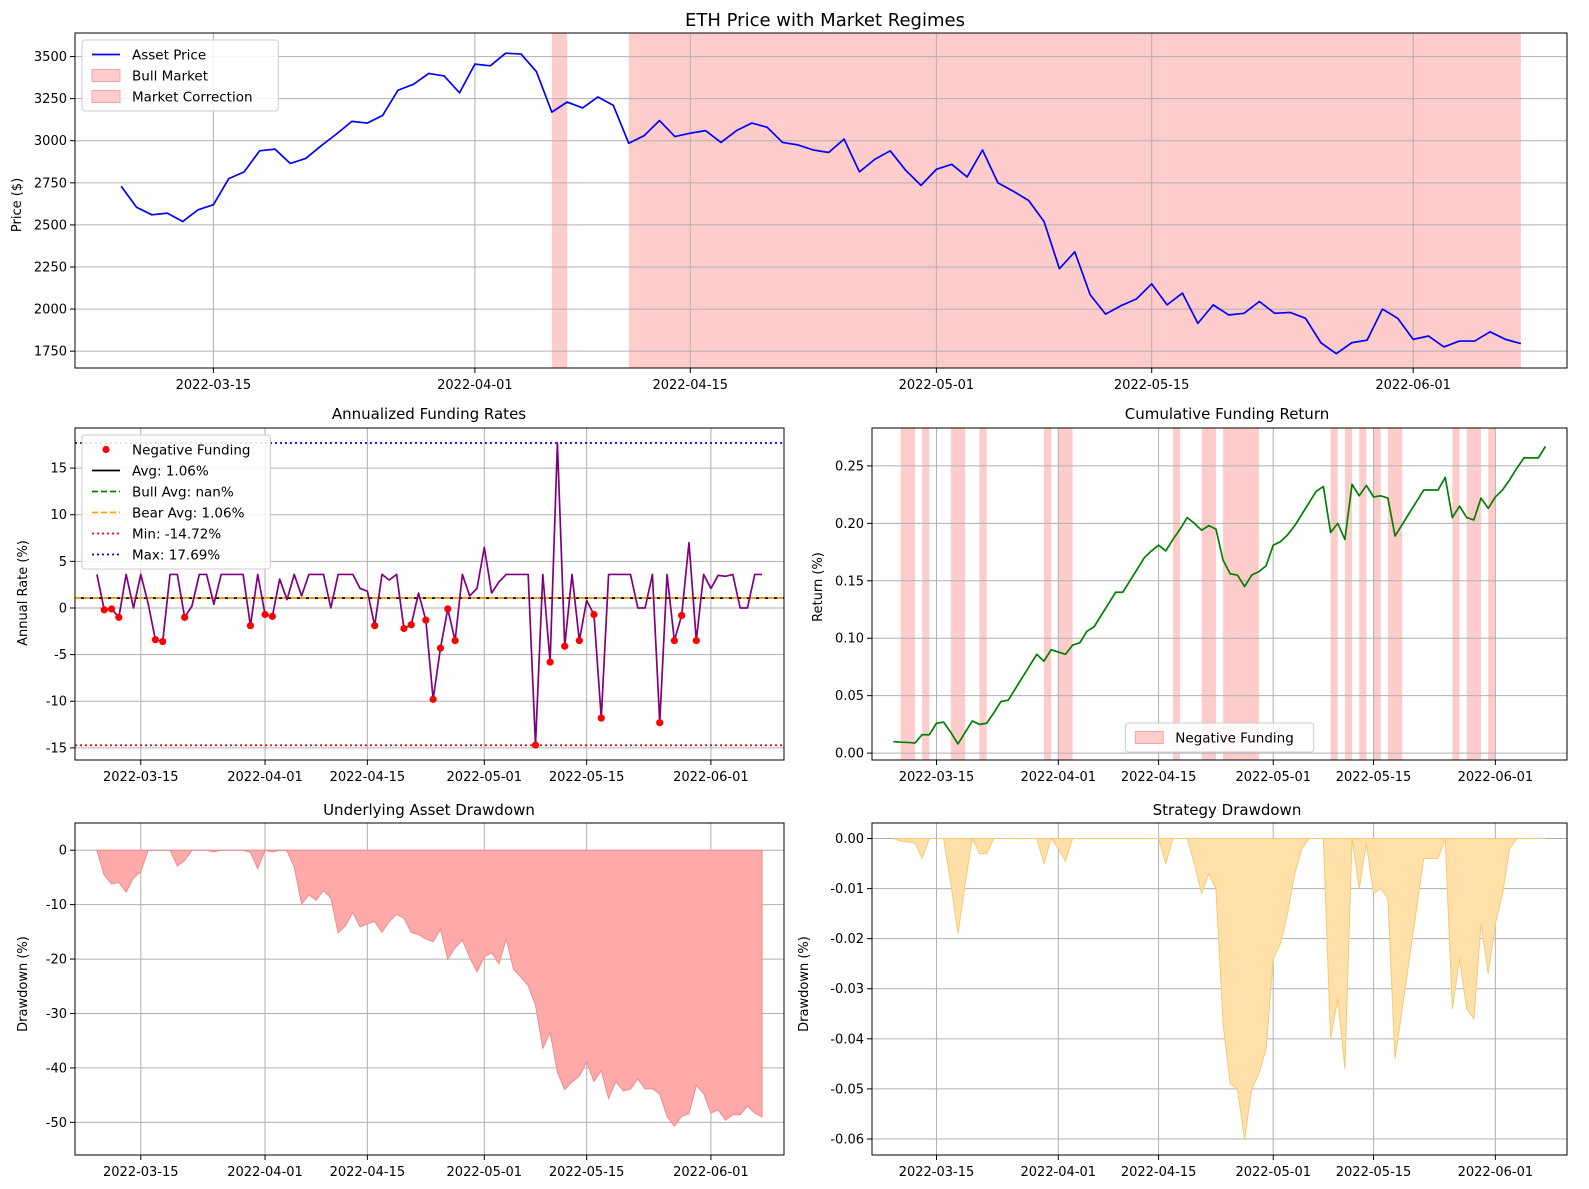  What do you see at coordinates (711, 1172) in the screenshot?
I see `asset_dd-x-tick-label: 2022-06-01` at bounding box center [711, 1172].